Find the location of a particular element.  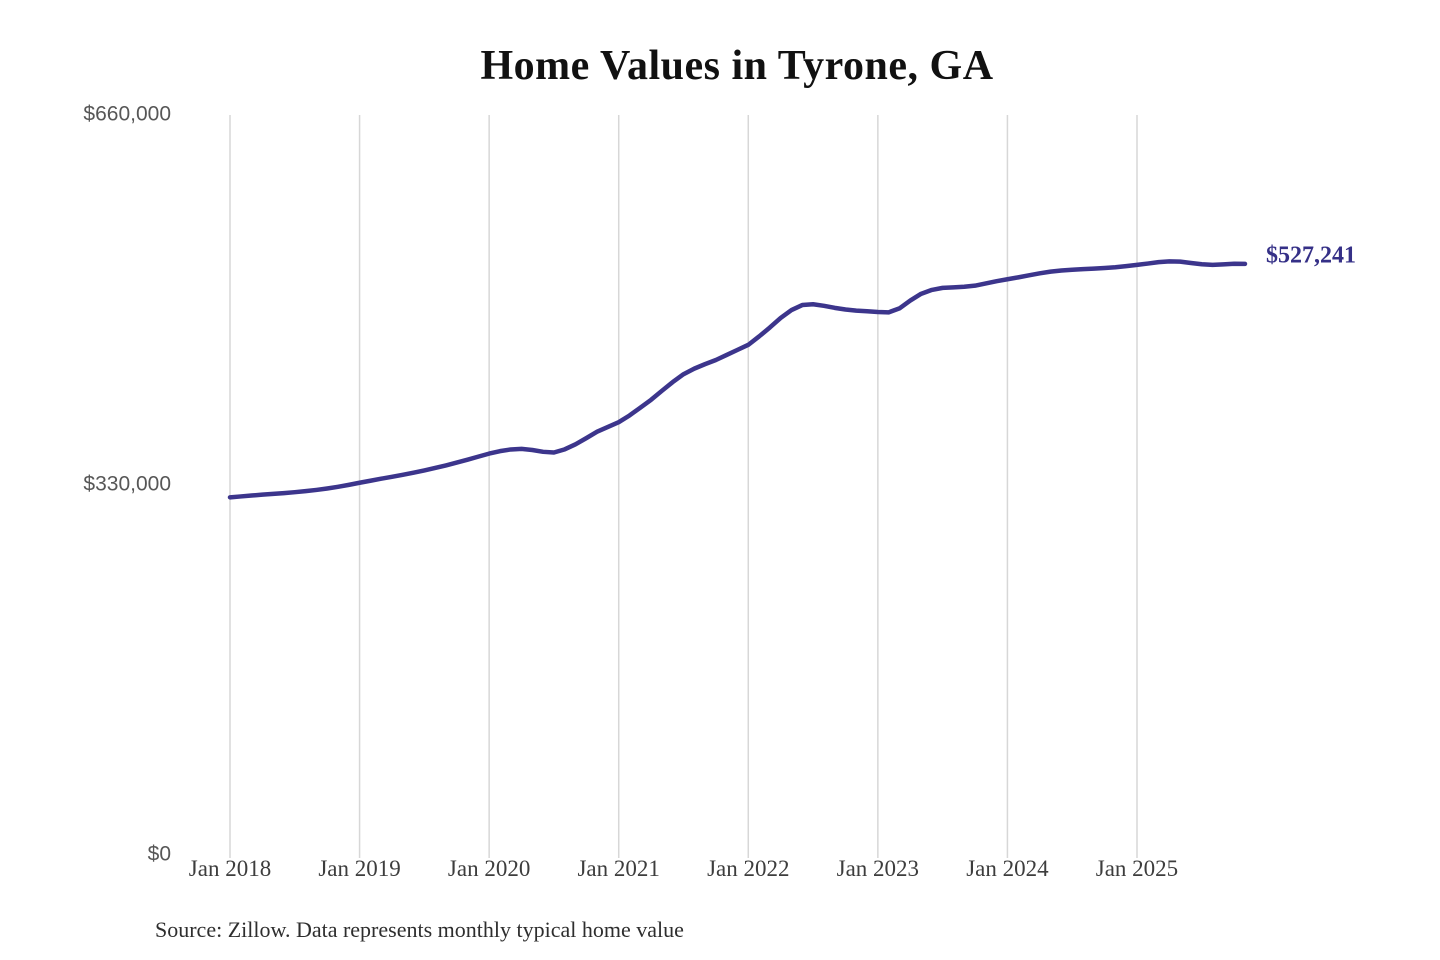

x-axis-tick-label: Jan 2018 is located at coordinates (230, 868).